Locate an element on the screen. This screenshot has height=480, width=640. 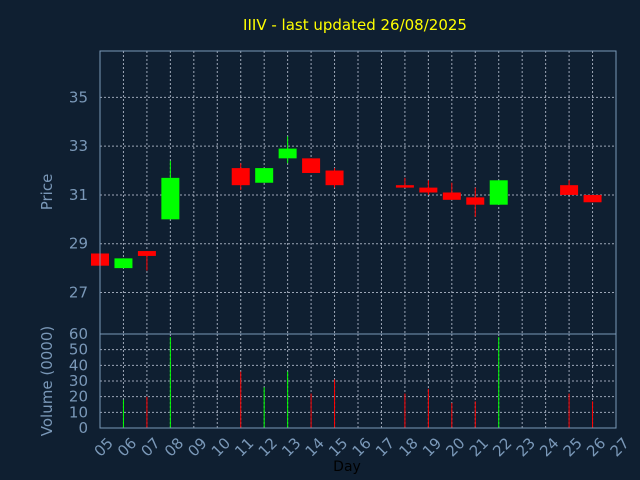
volume-tick-label: 0 is located at coordinates (83, 428).